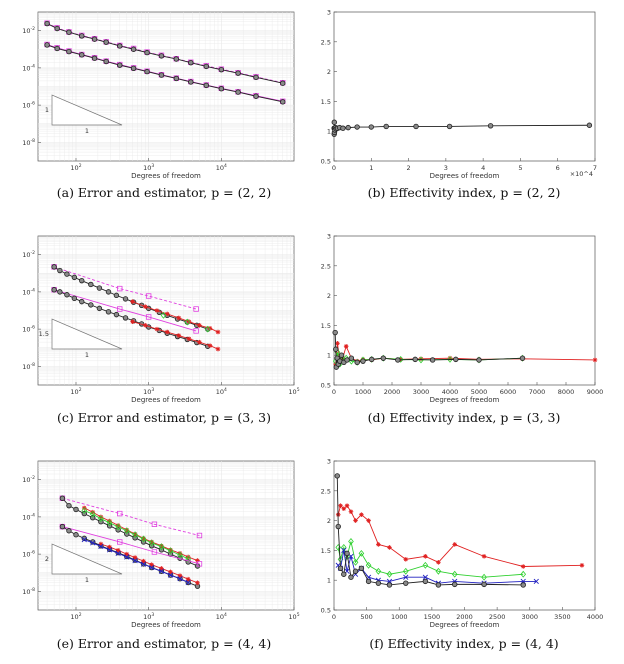 The width and height of the screenshot is (624, 664). I want to click on series-line, so click(131, 516).